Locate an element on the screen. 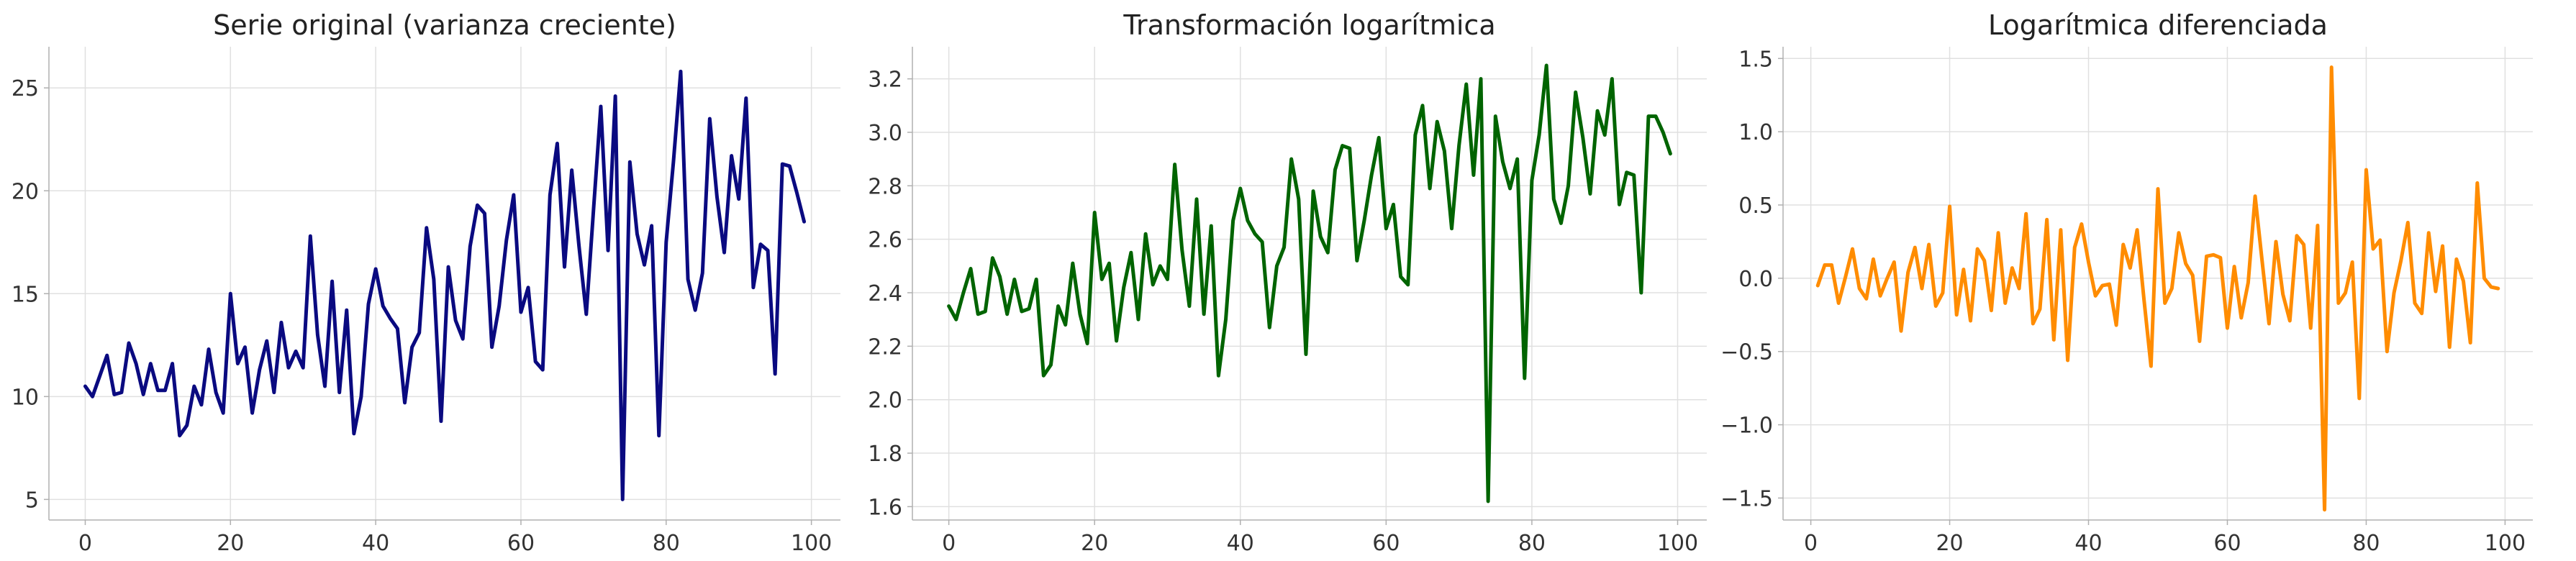 The width and height of the screenshot is (2576, 561). y-tick-label: 0.5 is located at coordinates (1755, 206).